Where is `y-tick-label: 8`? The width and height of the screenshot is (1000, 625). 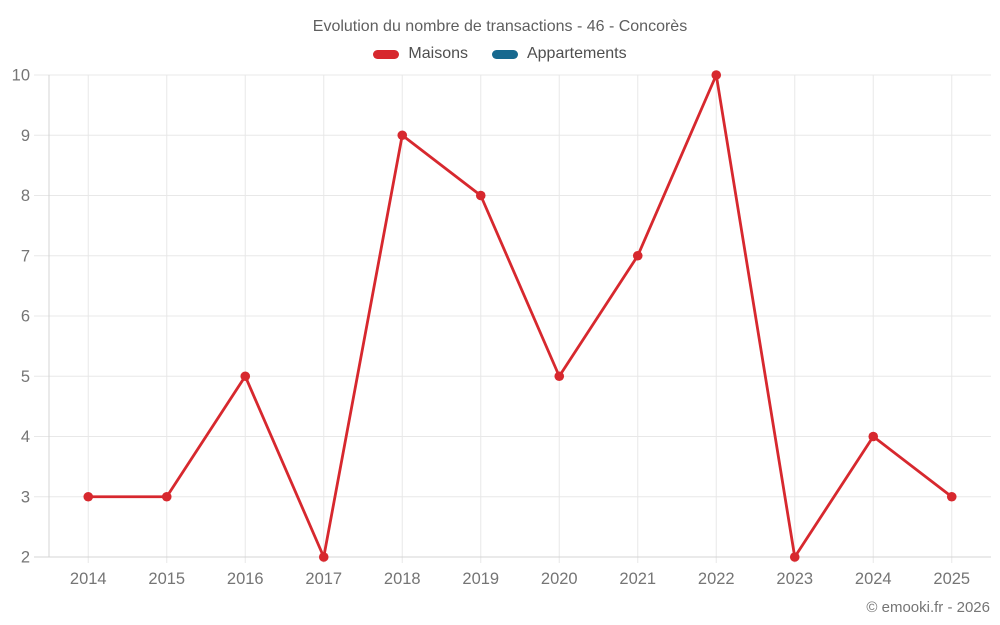
y-tick-label: 8 is located at coordinates (25, 196).